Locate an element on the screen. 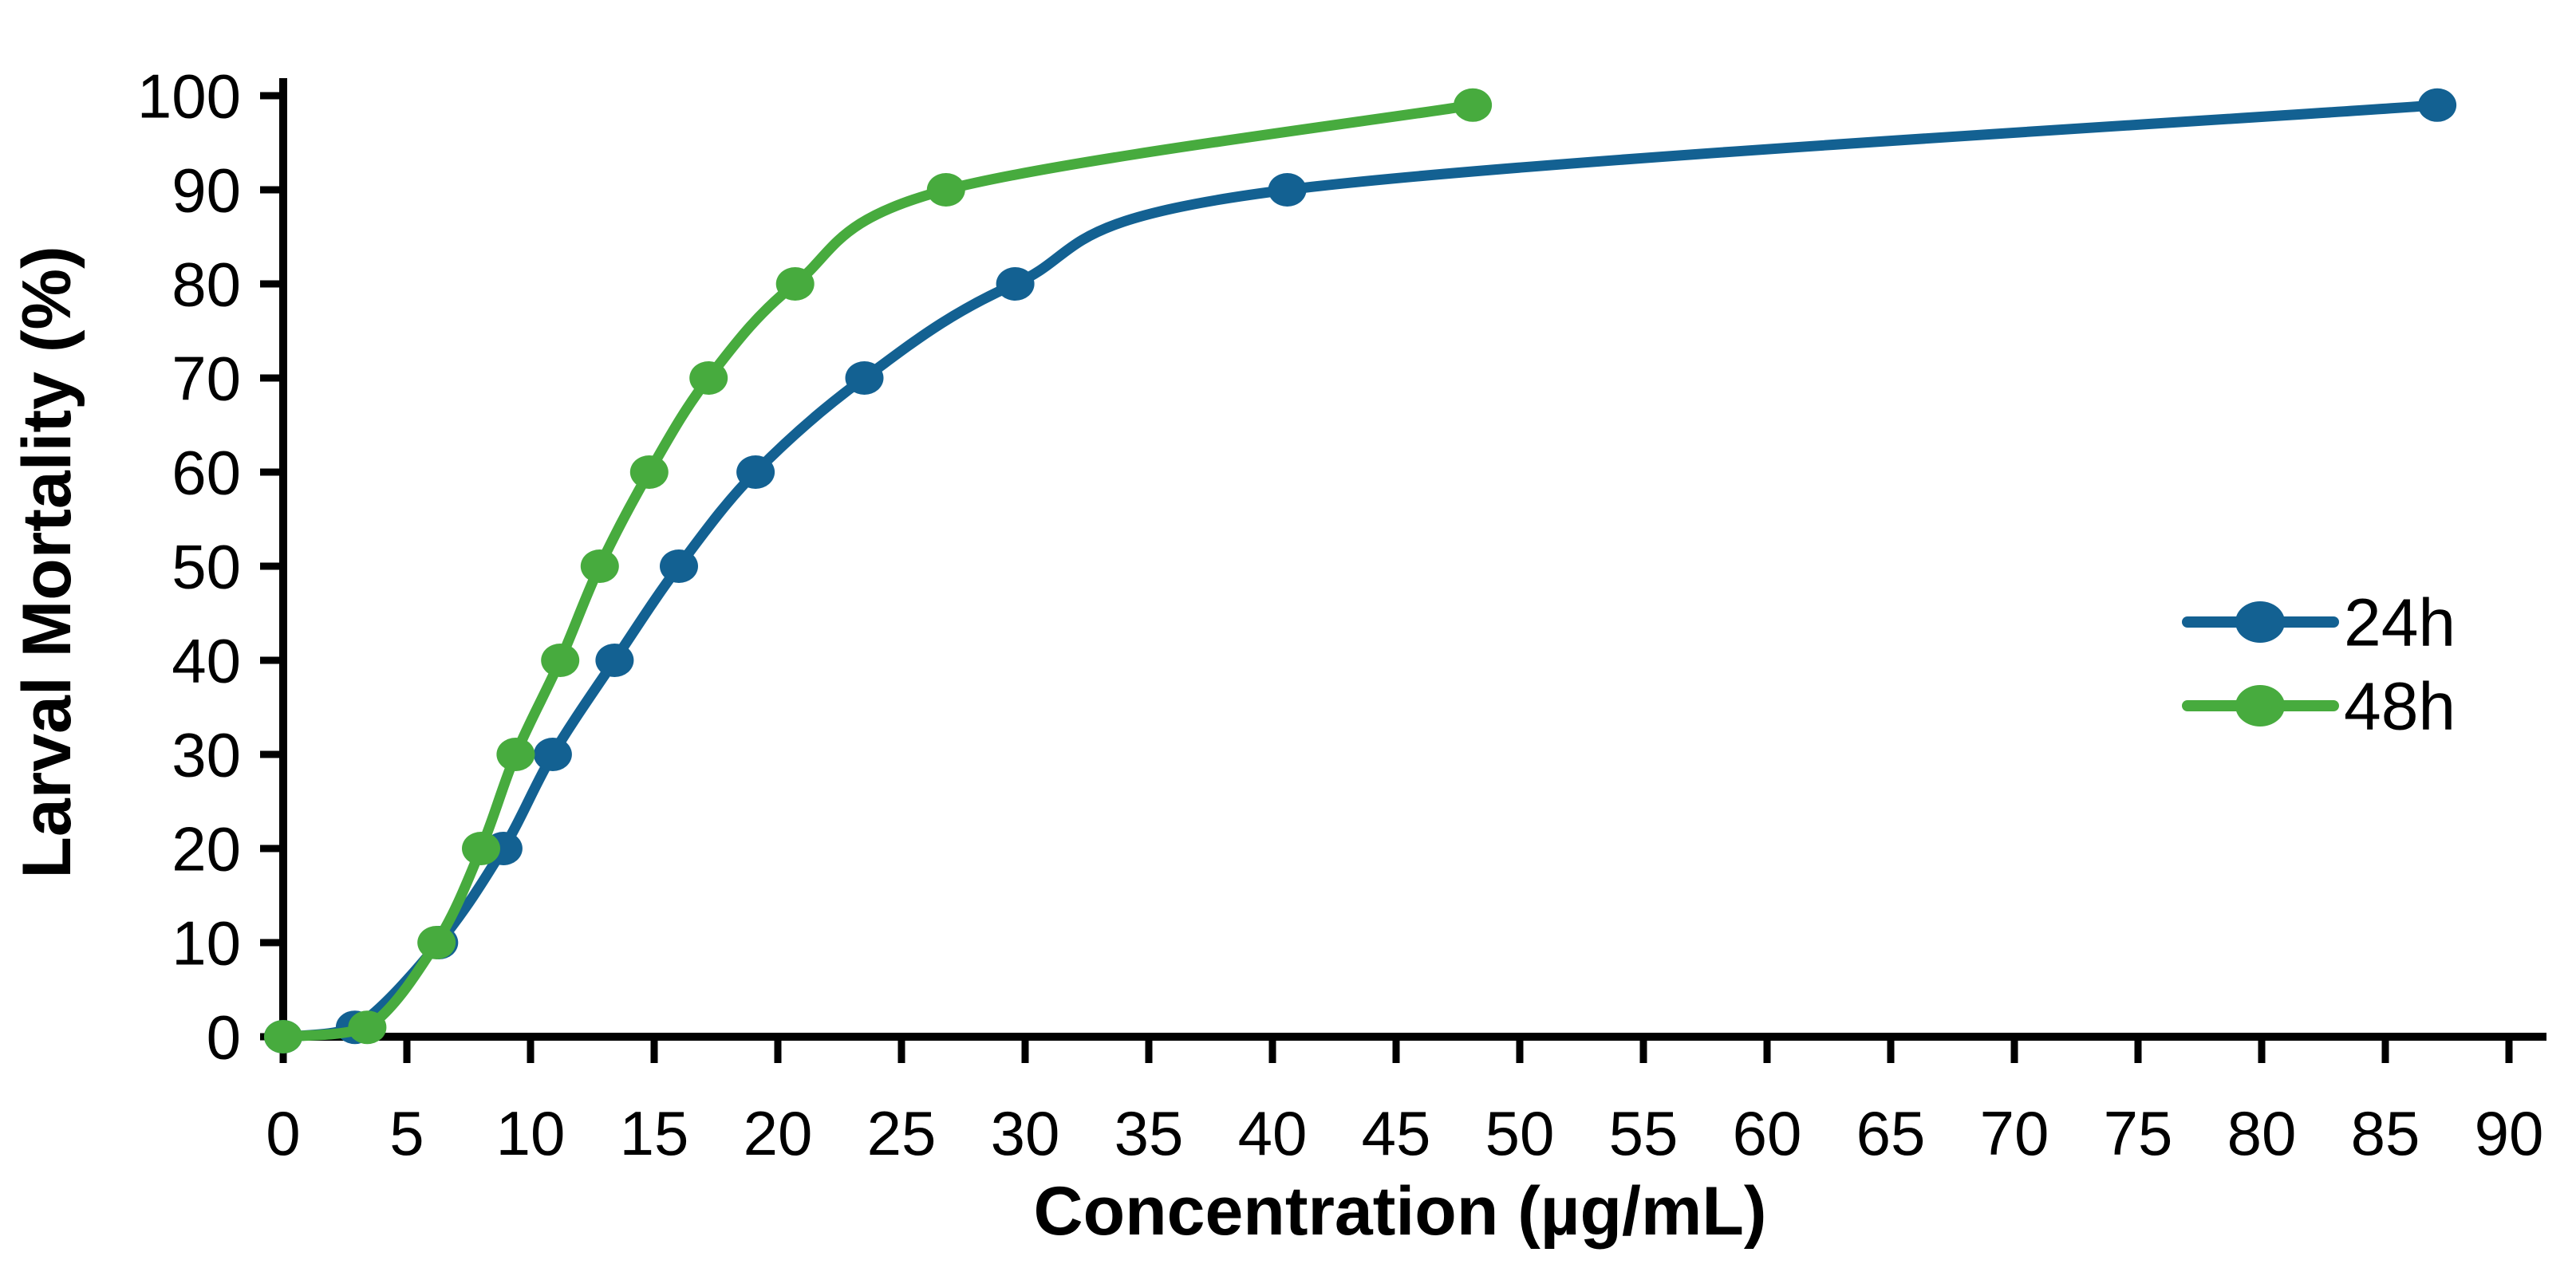  x-axis-title: Concentration (µg/mL) is located at coordinates (1400, 1211).